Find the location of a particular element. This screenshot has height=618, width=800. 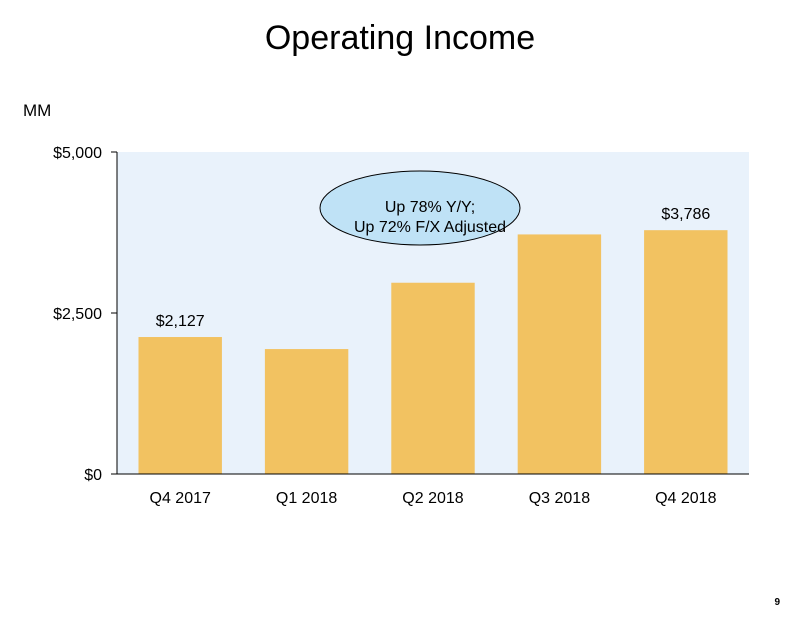

bar-q4-2017 is located at coordinates (180, 405).